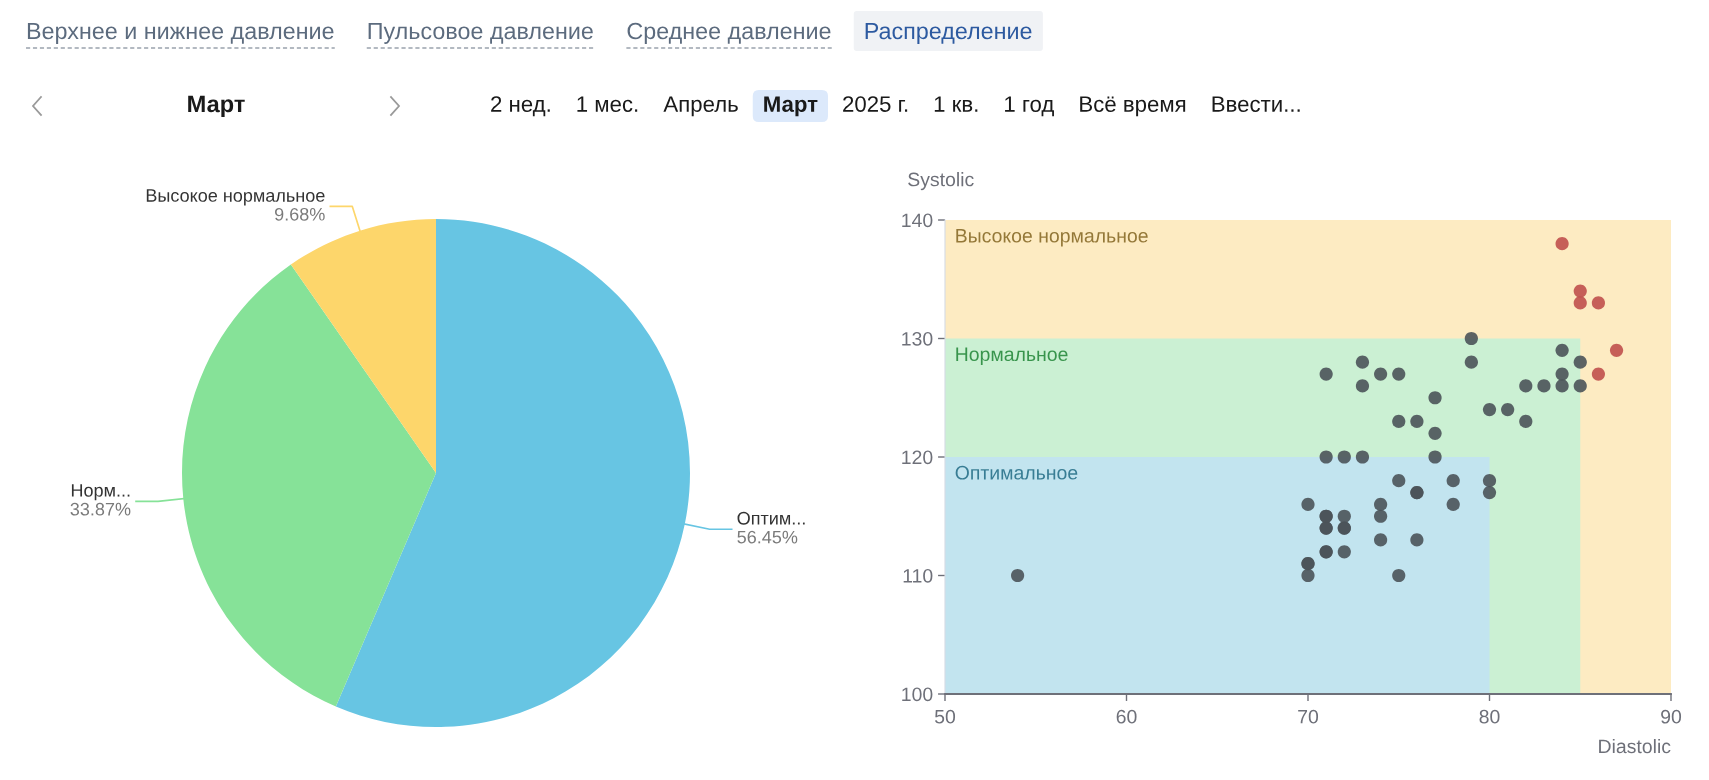 The width and height of the screenshot is (1709, 780). Describe the element at coordinates (700, 106) in the screenshot. I see `text: Апрель` at that location.